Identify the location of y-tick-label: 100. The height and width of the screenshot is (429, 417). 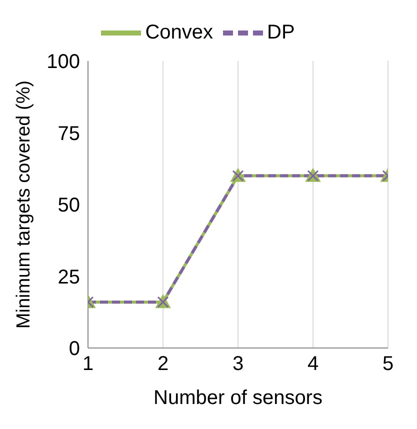
(63, 62).